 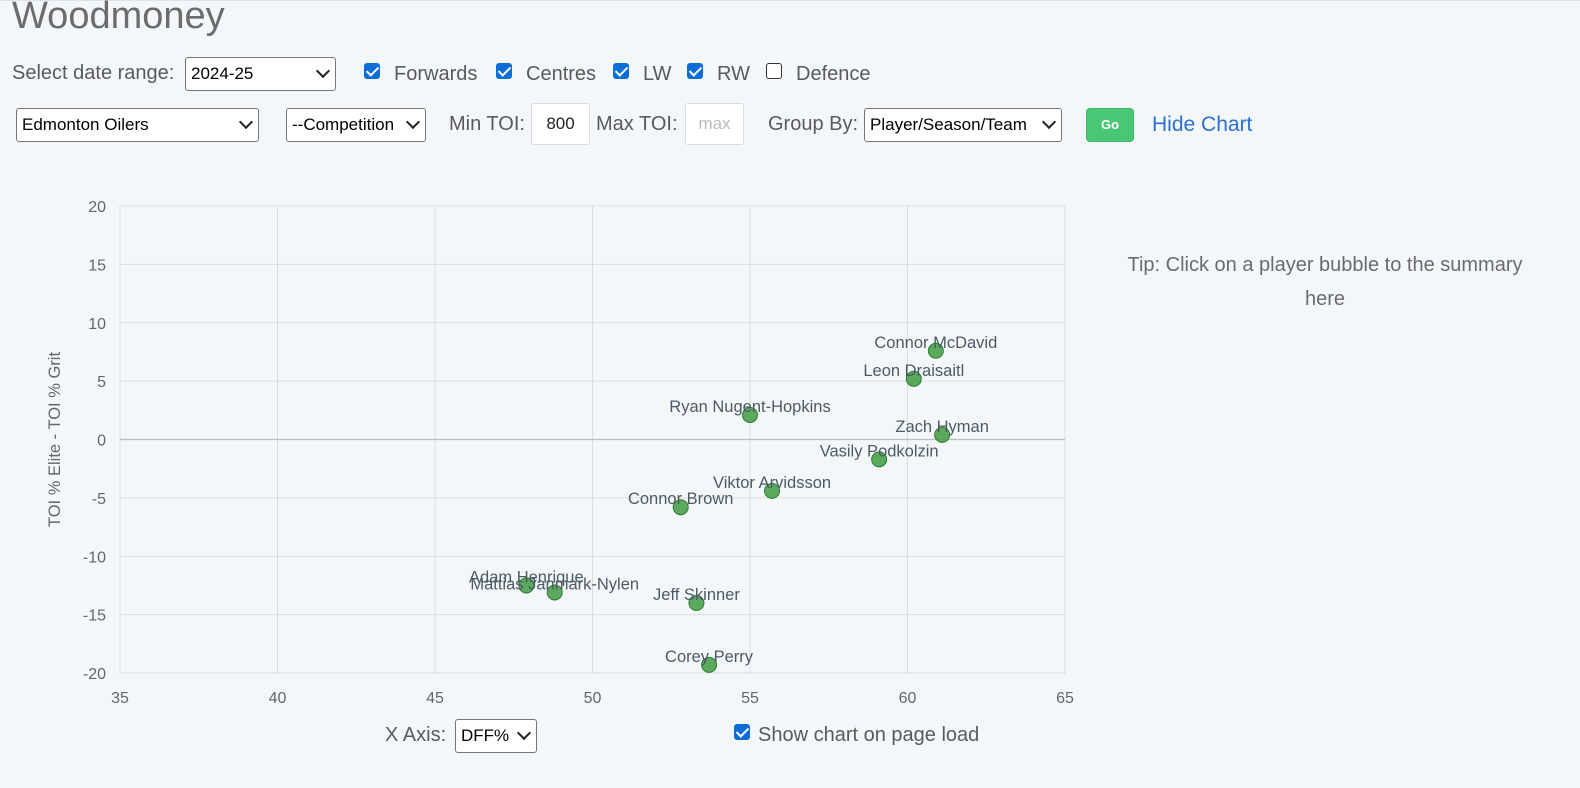 What do you see at coordinates (714, 124) in the screenshot?
I see `max-toi-input: max` at bounding box center [714, 124].